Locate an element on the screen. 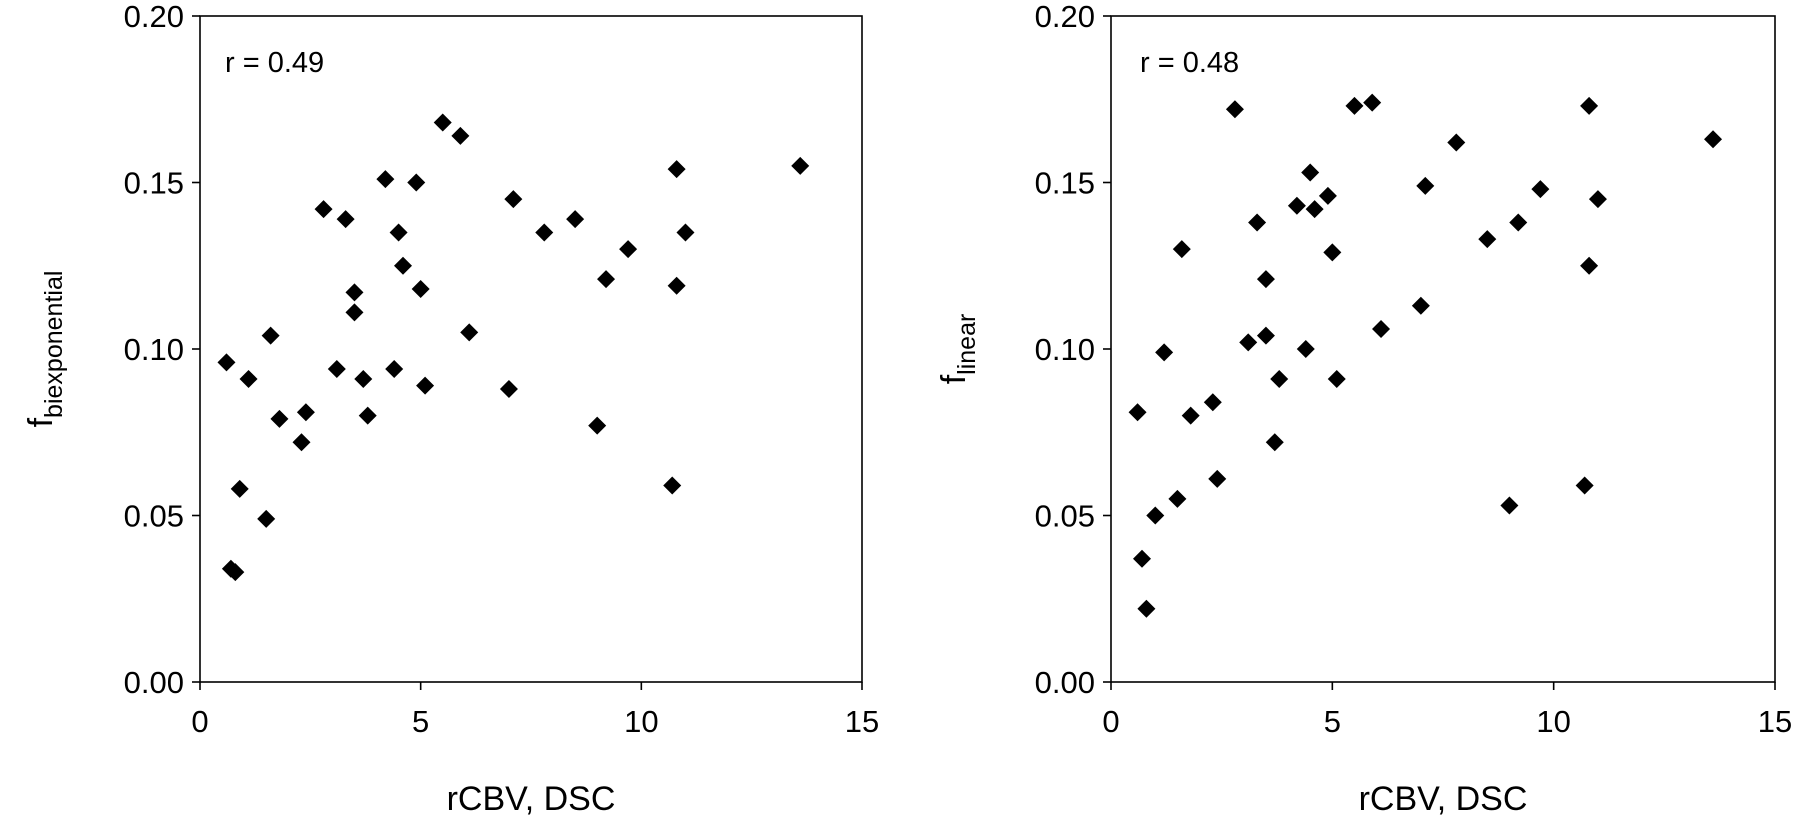 This screenshot has width=1800, height=826. right-y-tick-label-4: 0.20 is located at coordinates (1065, 17).